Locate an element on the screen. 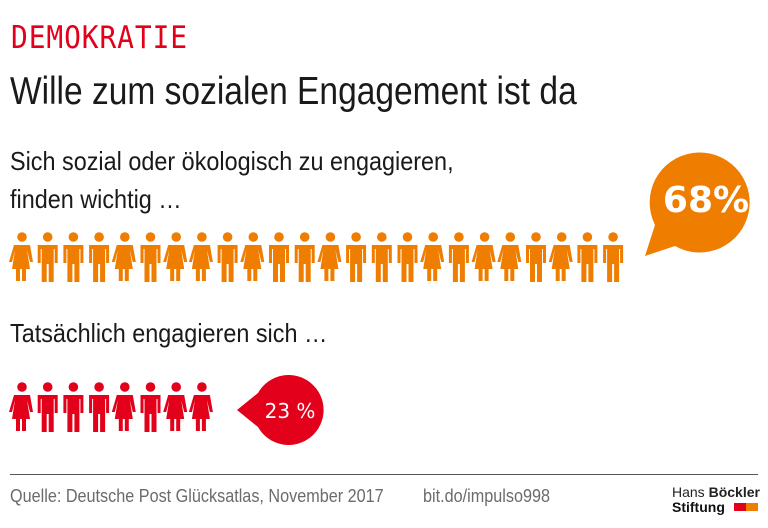  logo-line-1: Hans Böckler is located at coordinates (716, 492).